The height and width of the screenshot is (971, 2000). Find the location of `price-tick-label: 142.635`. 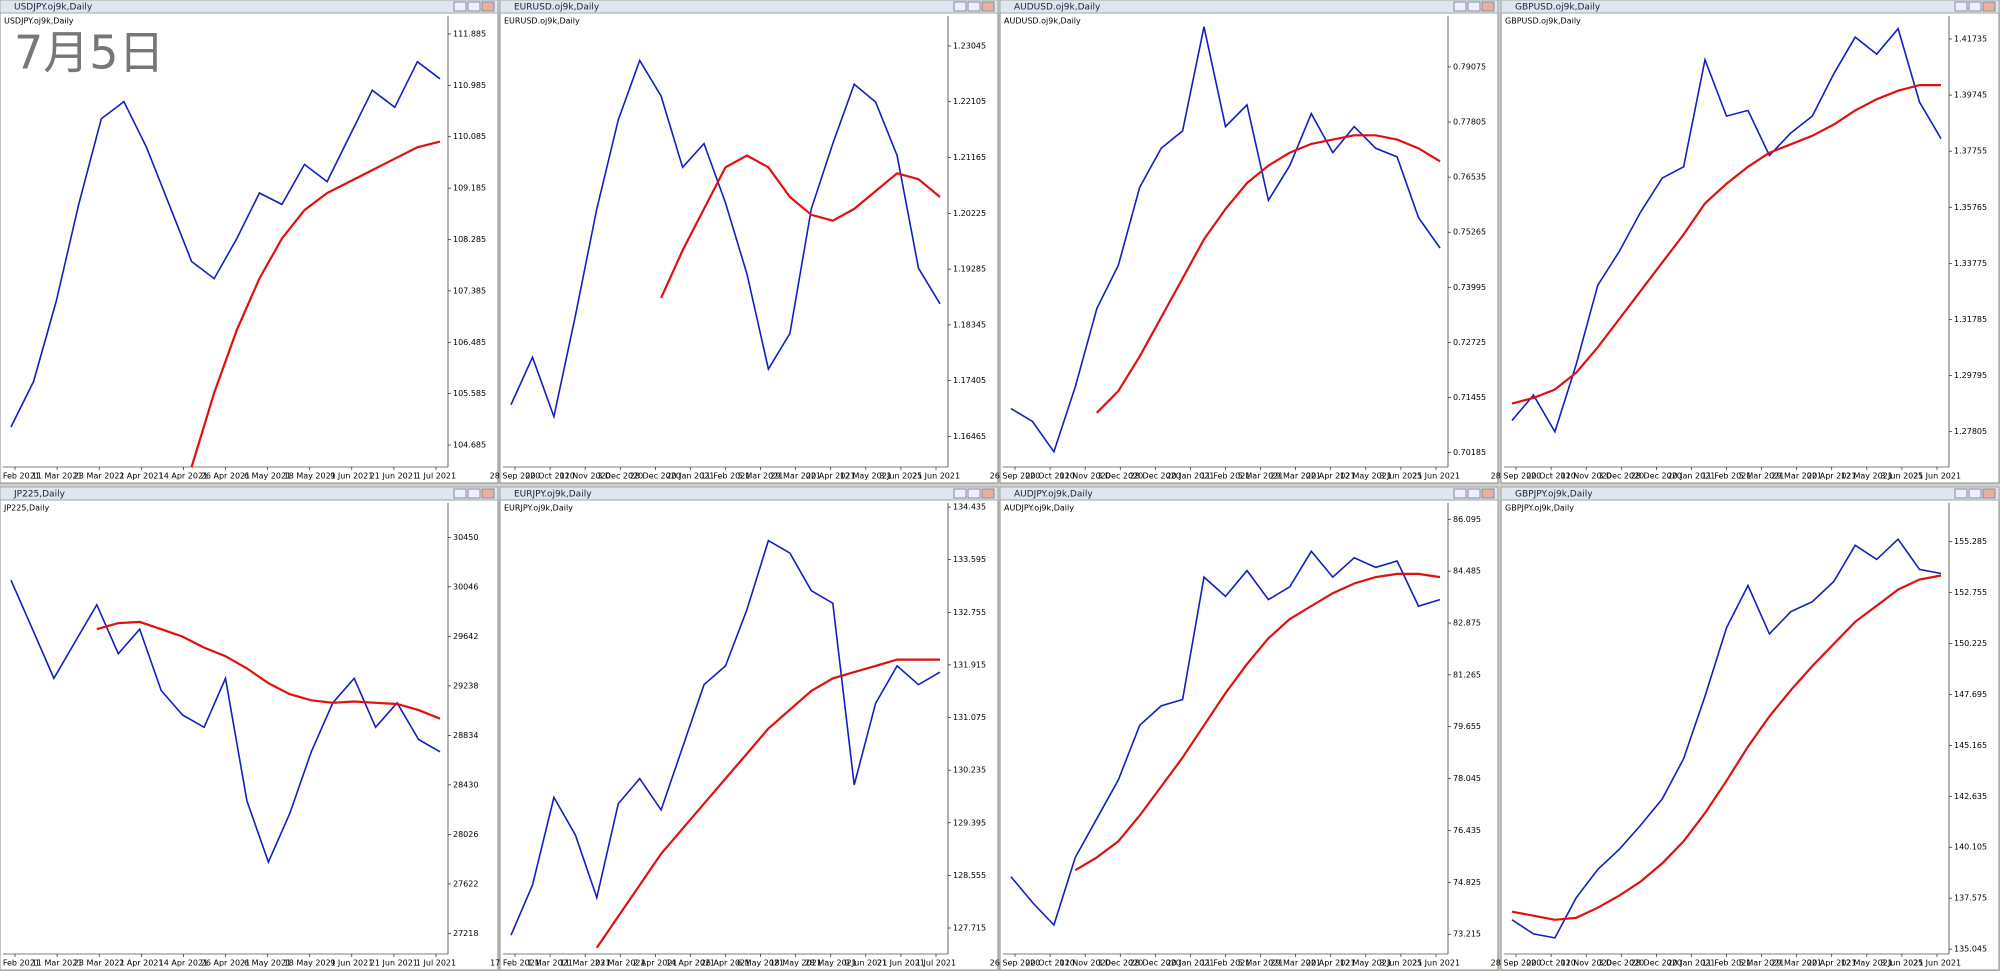

price-tick-label: 142.635 is located at coordinates (1970, 796).